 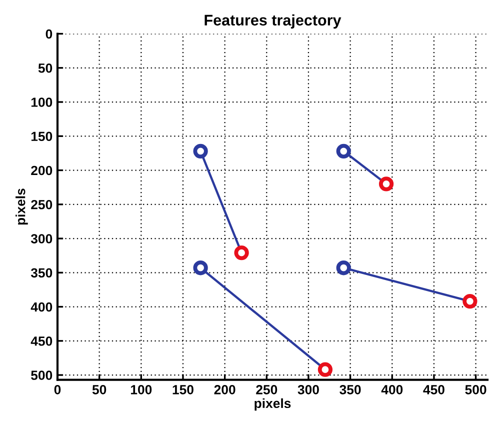 What do you see at coordinates (267, 389) in the screenshot?
I see `x-tick-label: 250` at bounding box center [267, 389].